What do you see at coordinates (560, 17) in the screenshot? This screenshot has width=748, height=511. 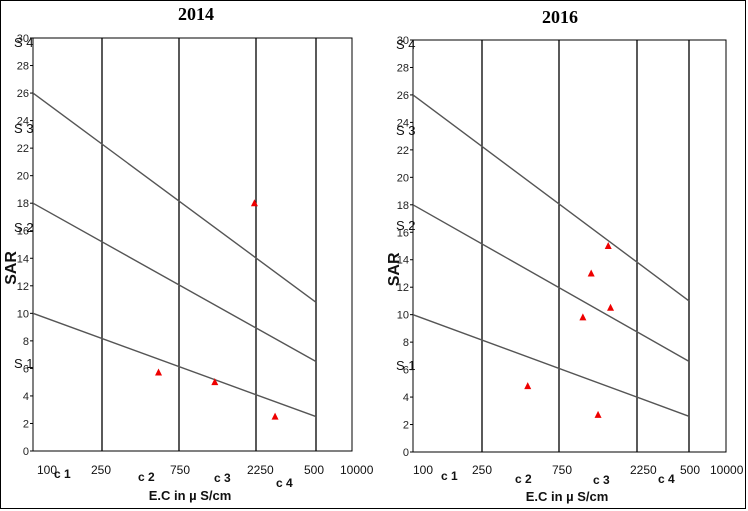 I see `chart-title: 2016` at bounding box center [560, 17].